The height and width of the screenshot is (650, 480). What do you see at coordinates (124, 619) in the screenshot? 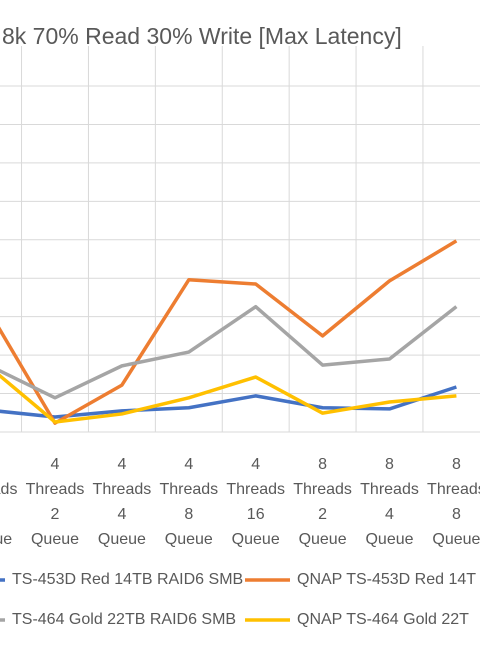
I see `legend-label: TS-464 Gold 22TB RAID6 SMB` at bounding box center [124, 619].